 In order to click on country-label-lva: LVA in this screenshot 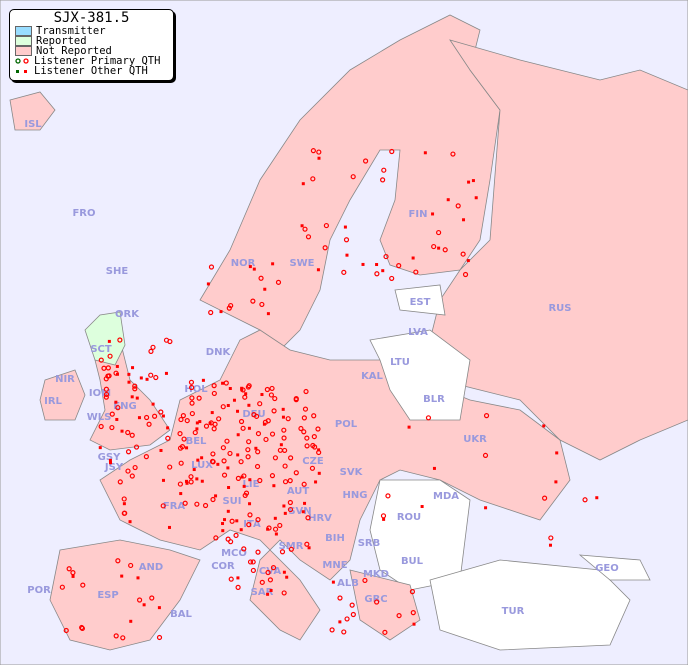, I will do `click(418, 332)`.